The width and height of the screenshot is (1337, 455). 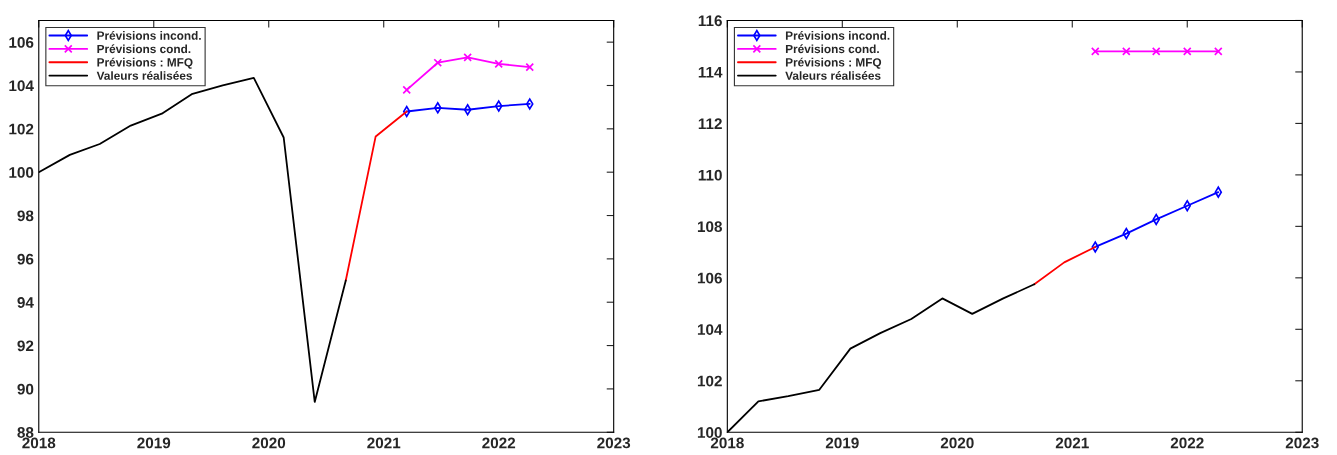 I want to click on y-tick-label: 98, so click(x=25, y=216).